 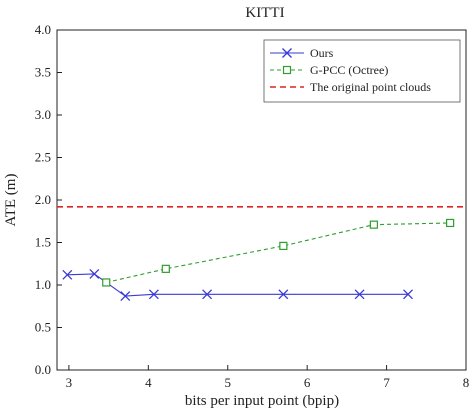 I want to click on x-tick-label: 8, so click(x=466, y=382).